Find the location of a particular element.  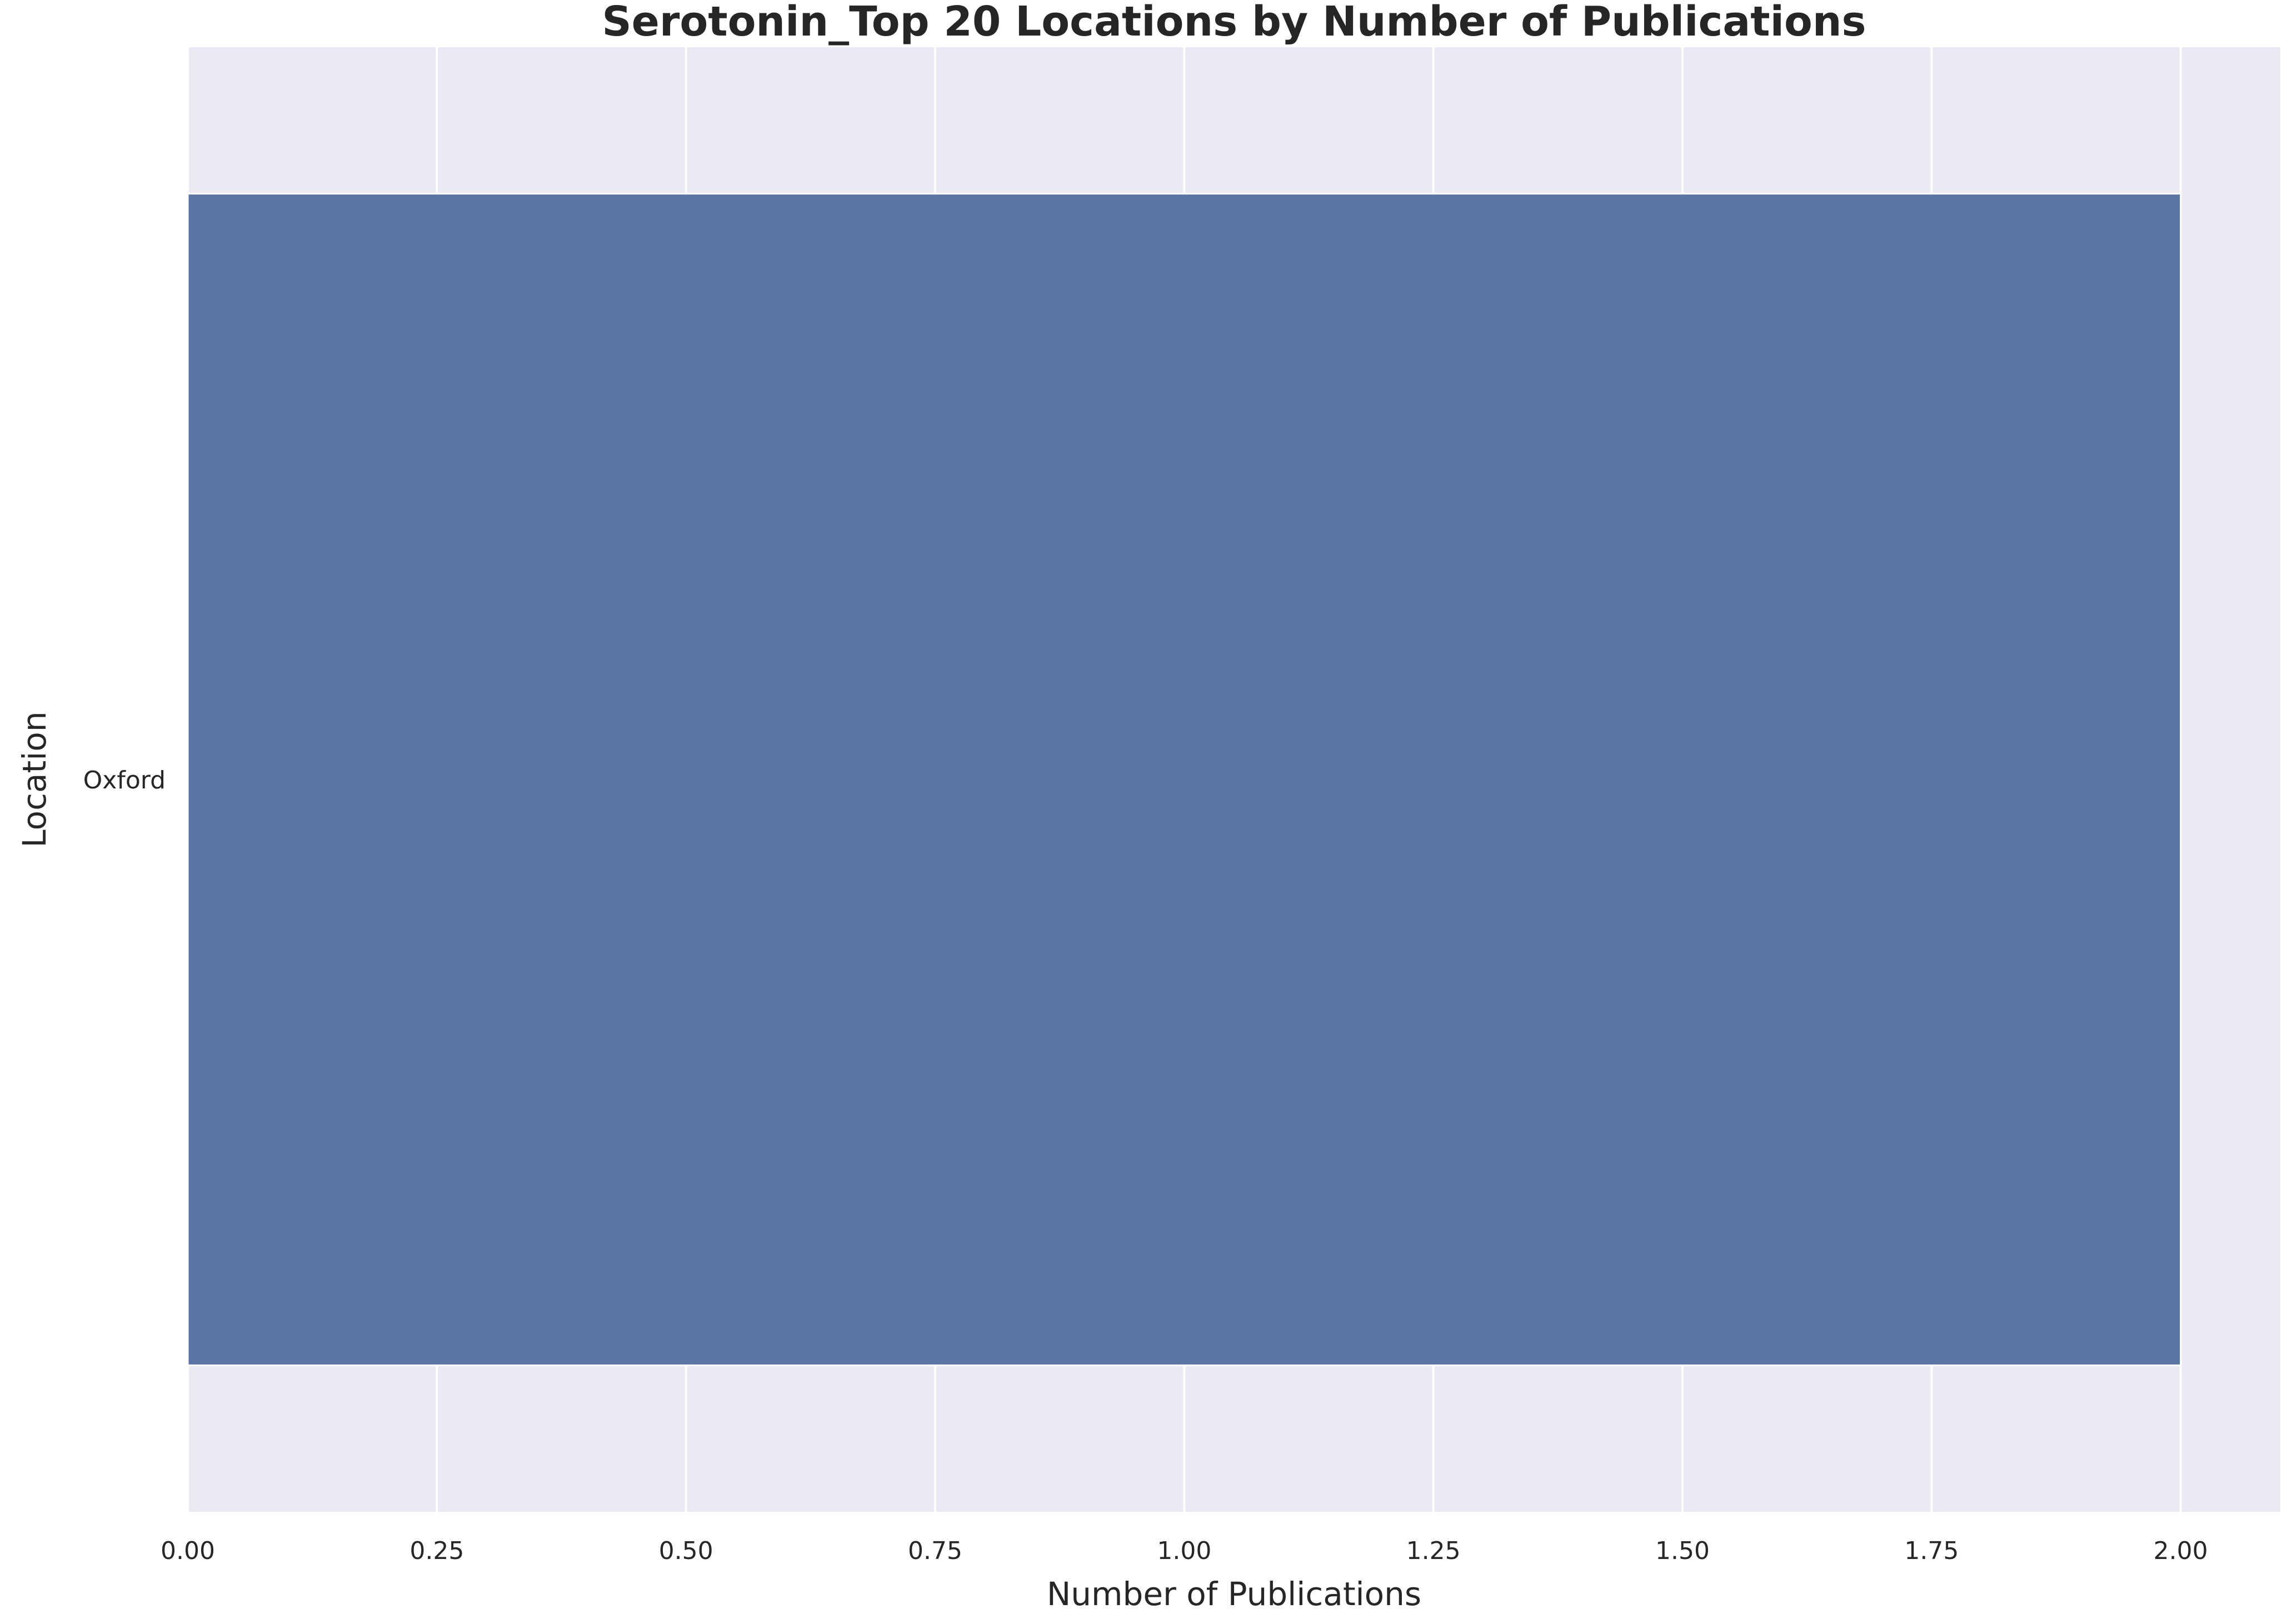

x-tick-label: 1.25 is located at coordinates (1433, 1551).